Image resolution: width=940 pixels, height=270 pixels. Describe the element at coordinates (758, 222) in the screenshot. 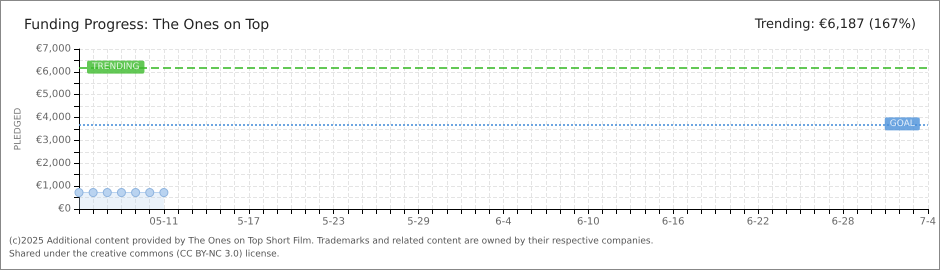

I see `x-tick-label: 6-22` at that location.